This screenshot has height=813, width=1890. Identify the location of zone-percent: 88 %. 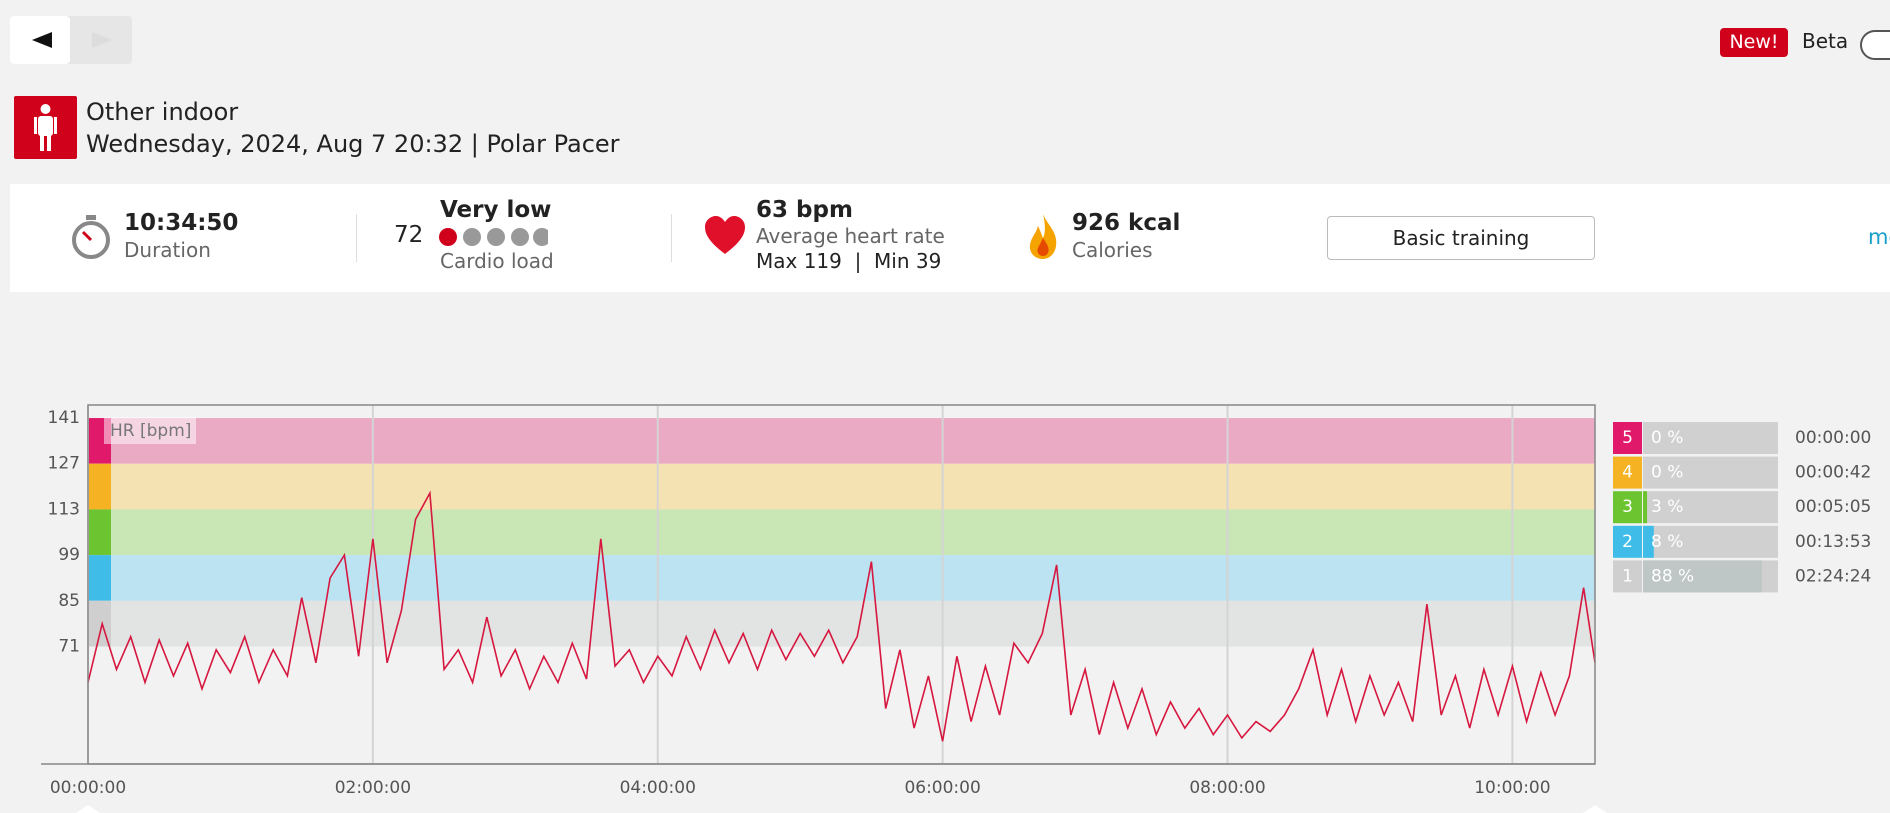
(1672, 576).